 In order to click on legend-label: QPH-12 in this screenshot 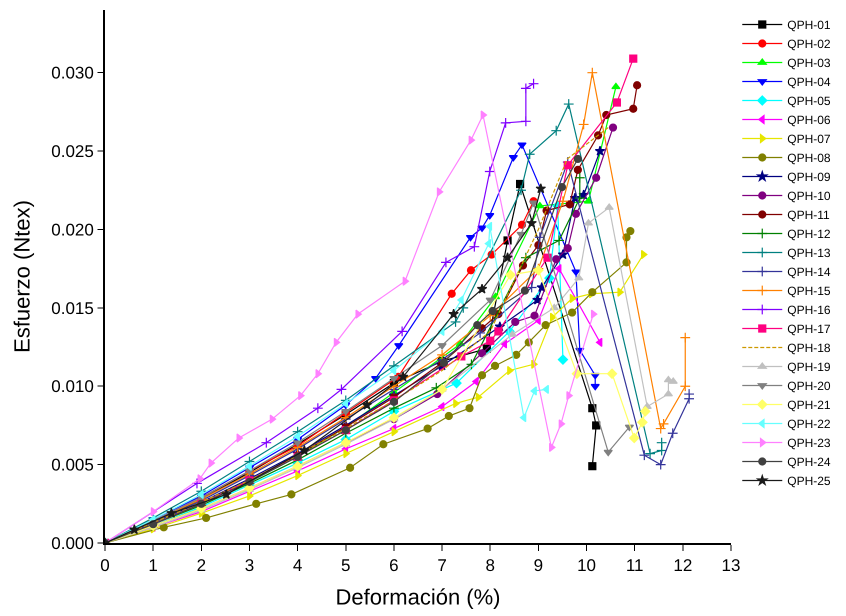, I will do `click(809, 234)`.